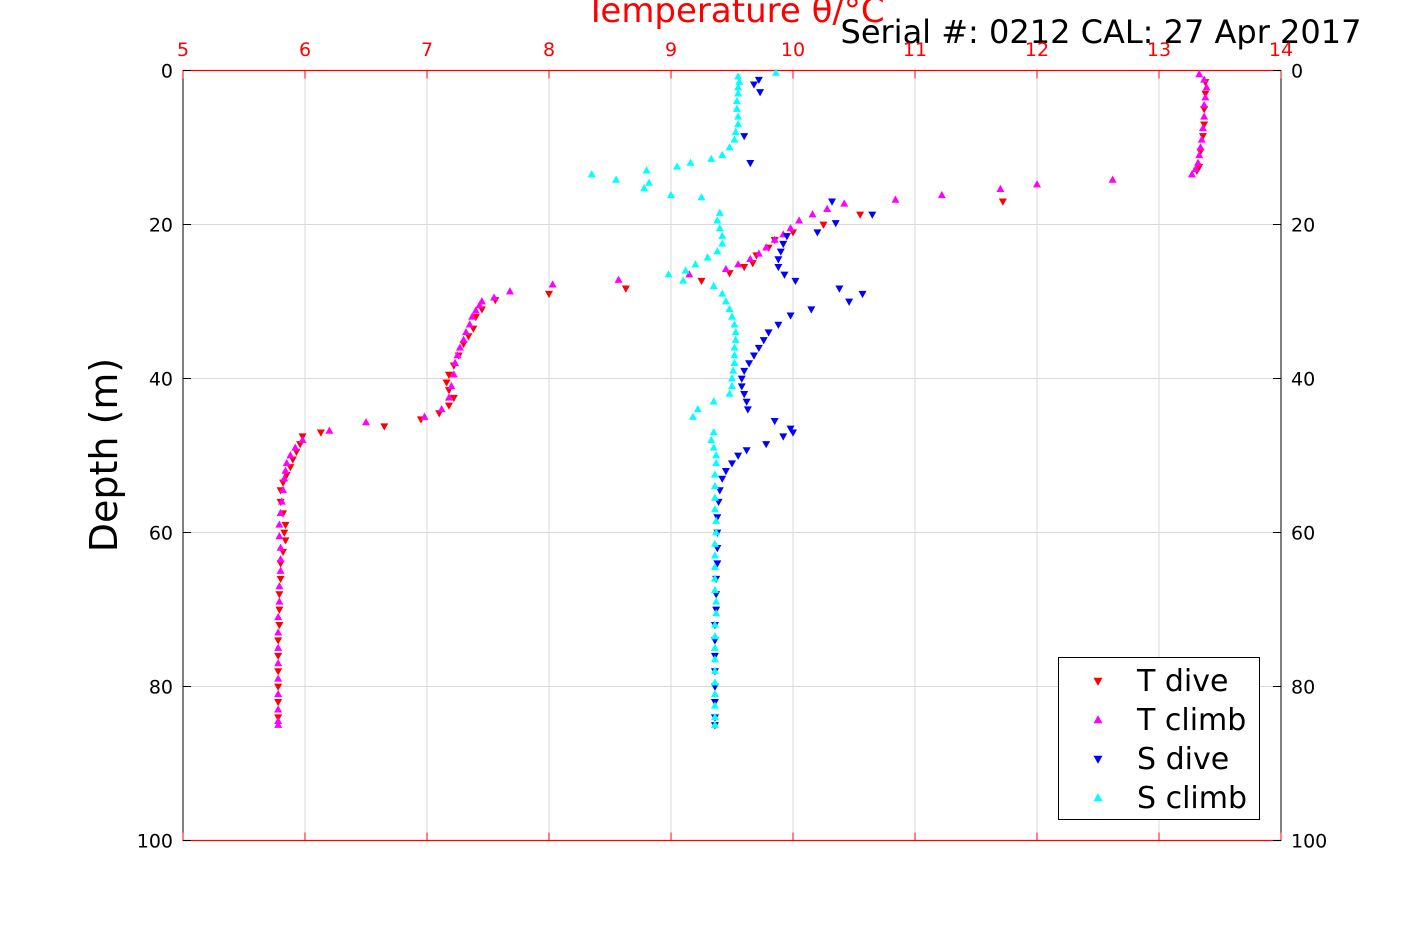  I want to click on y-tick-label-right: 100, so click(1309, 842).